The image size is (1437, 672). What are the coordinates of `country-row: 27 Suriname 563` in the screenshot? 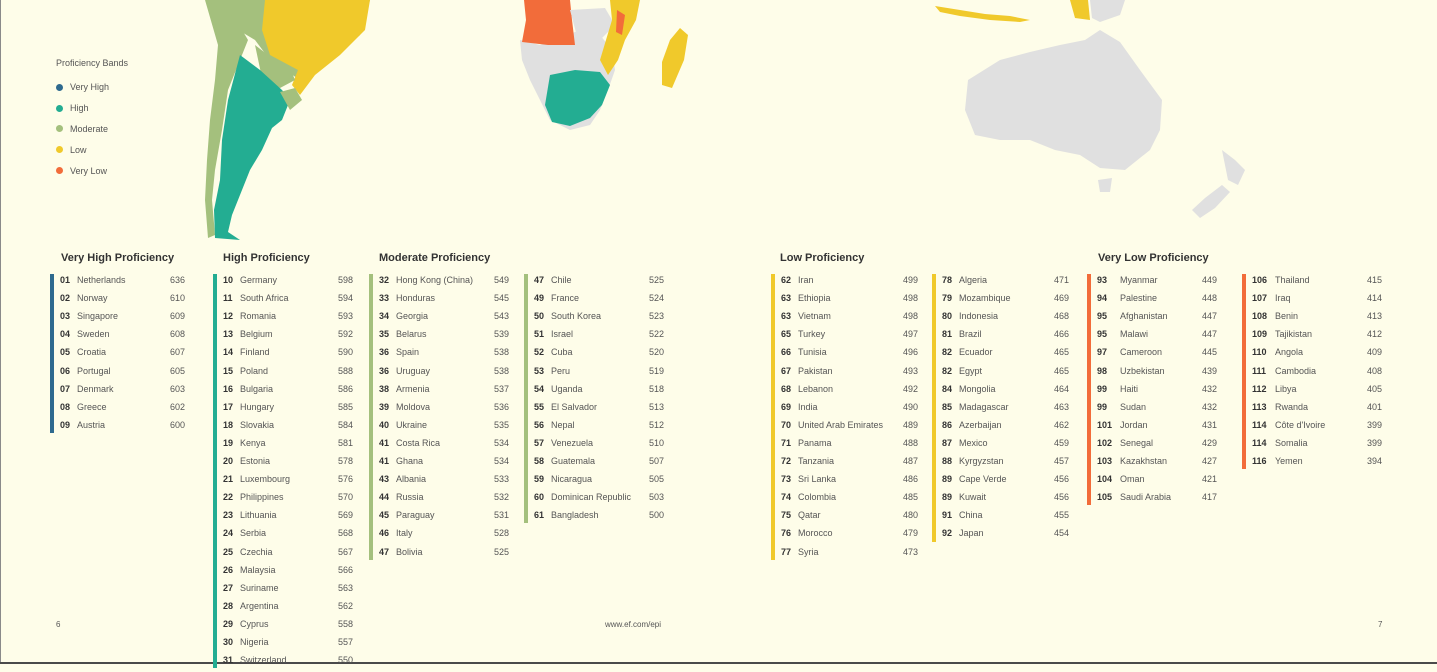 It's located at (288, 591).